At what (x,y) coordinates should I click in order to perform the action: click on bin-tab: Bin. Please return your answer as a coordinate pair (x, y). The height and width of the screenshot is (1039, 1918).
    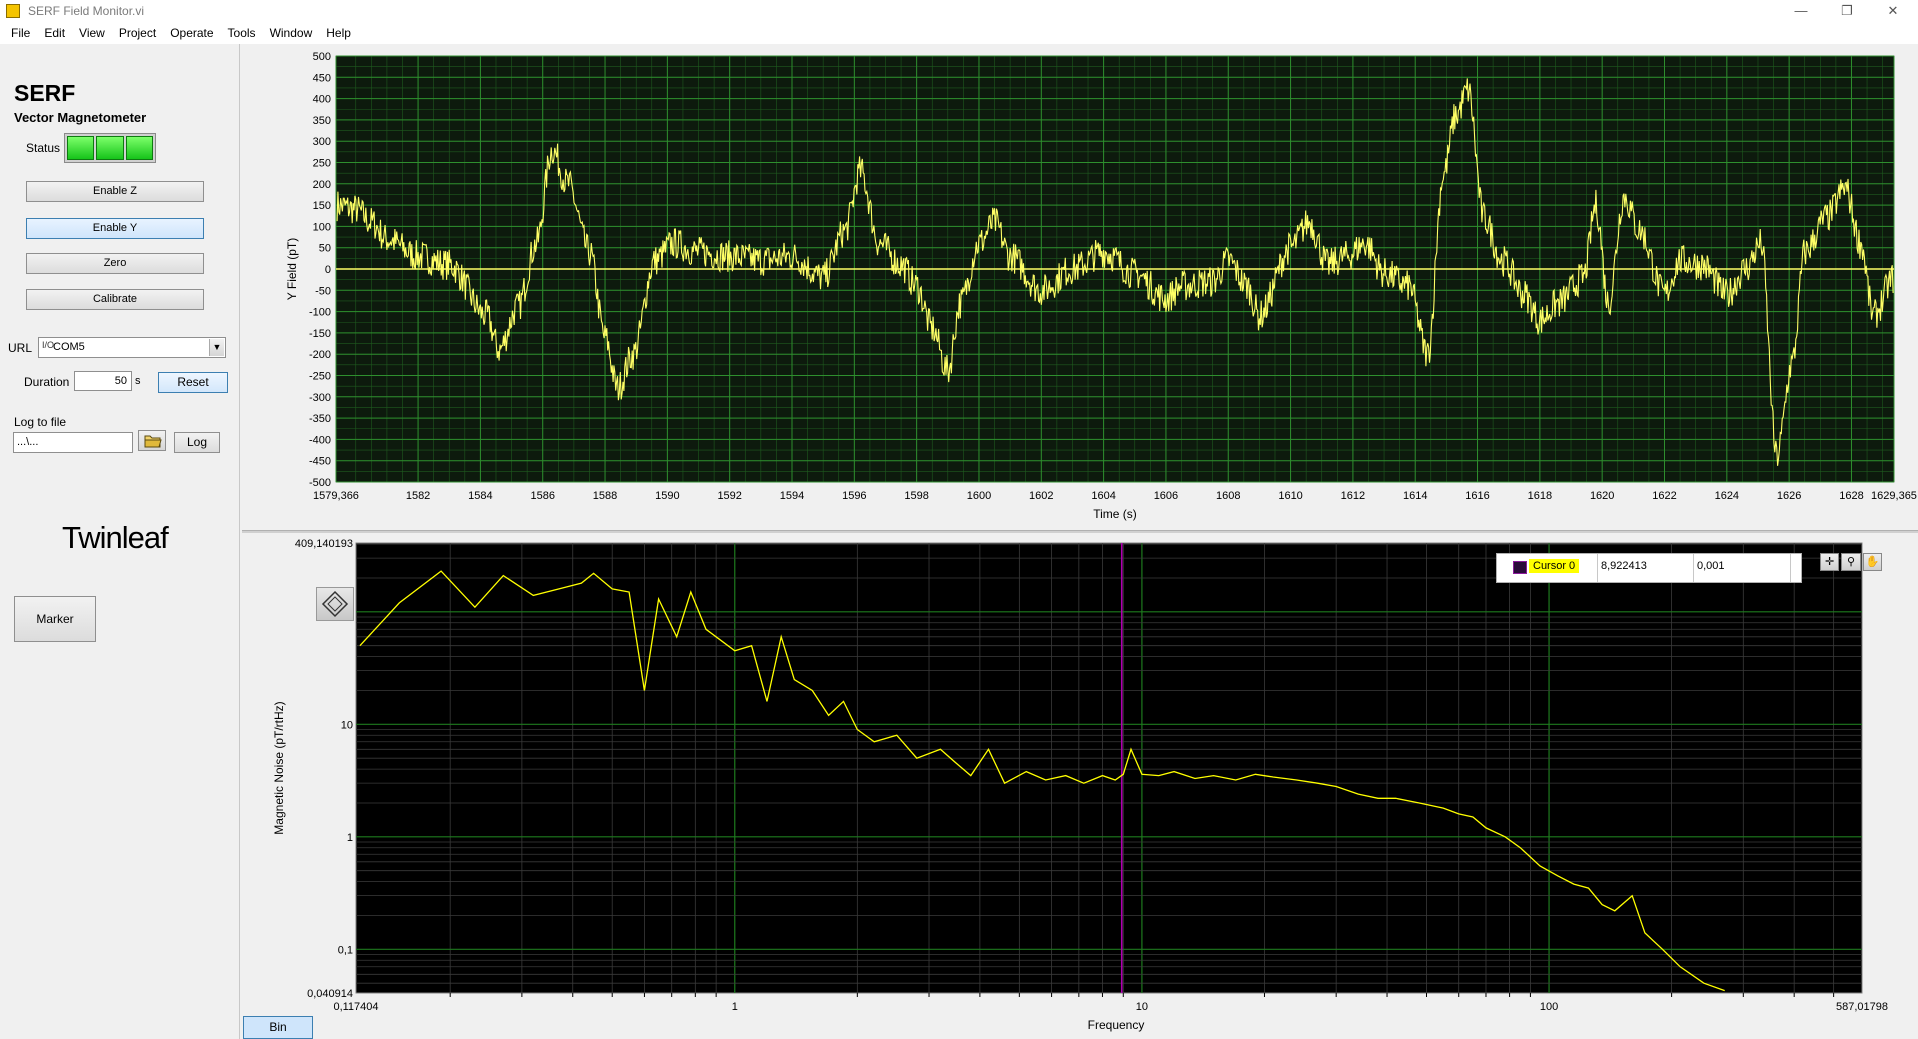
    Looking at the image, I should click on (278, 1027).